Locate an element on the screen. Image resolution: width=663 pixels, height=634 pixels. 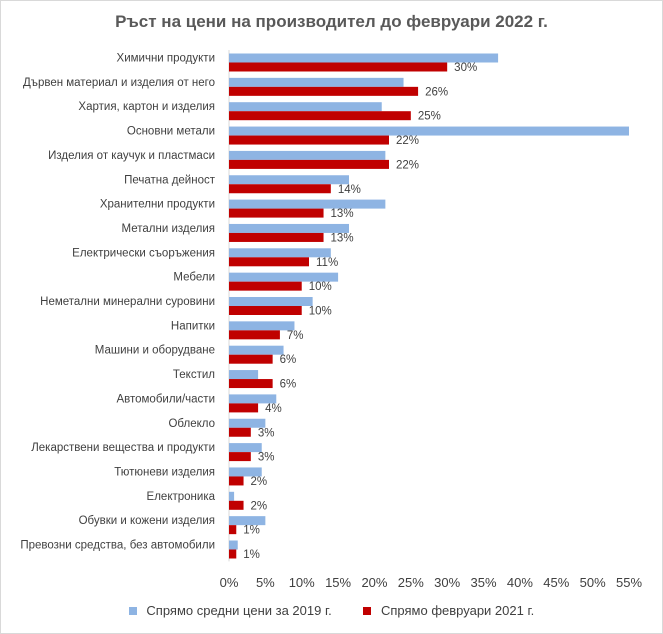
x-tick-label: 40% is located at coordinates (520, 582).